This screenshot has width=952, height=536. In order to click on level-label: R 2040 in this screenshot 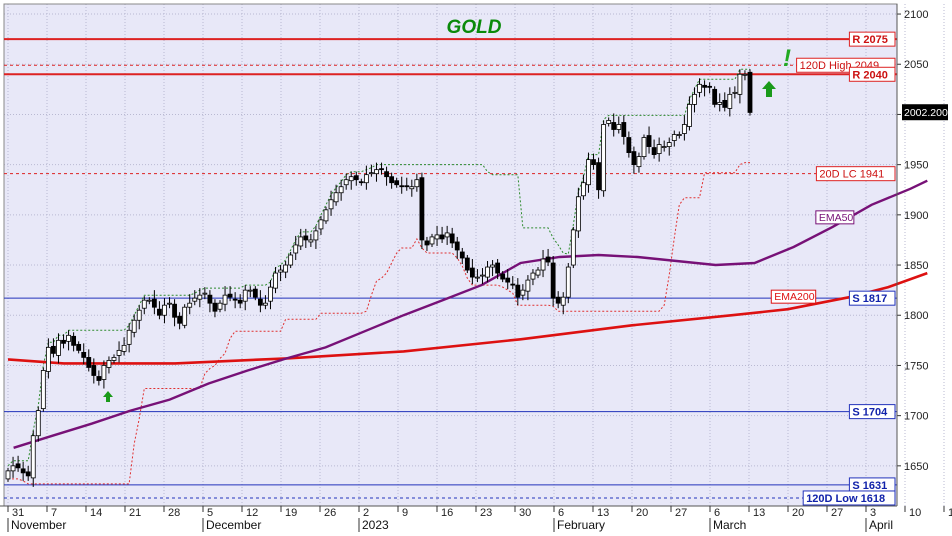, I will do `click(869, 75)`.